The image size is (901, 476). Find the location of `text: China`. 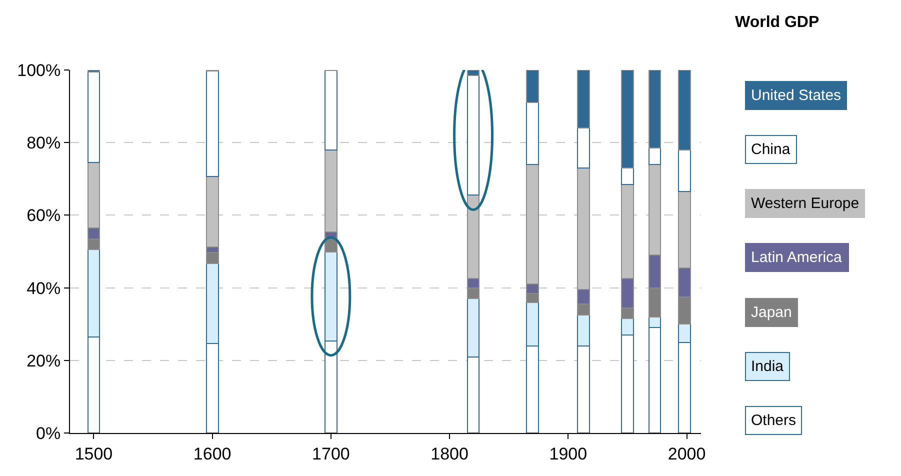

text: China is located at coordinates (771, 149).